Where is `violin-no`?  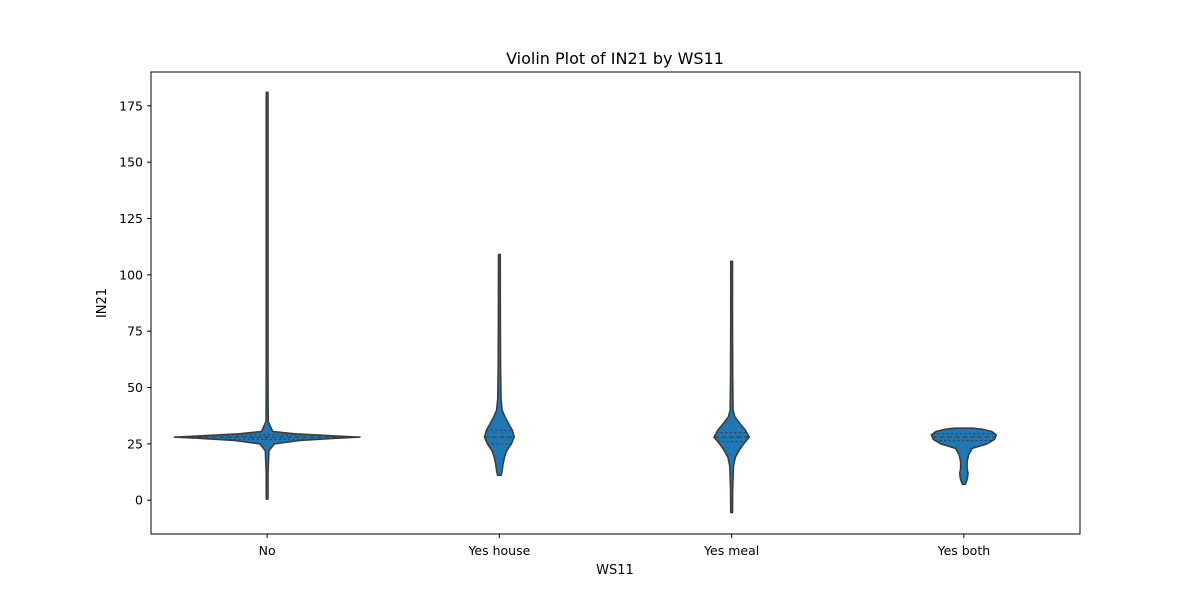
violin-no is located at coordinates (267, 295).